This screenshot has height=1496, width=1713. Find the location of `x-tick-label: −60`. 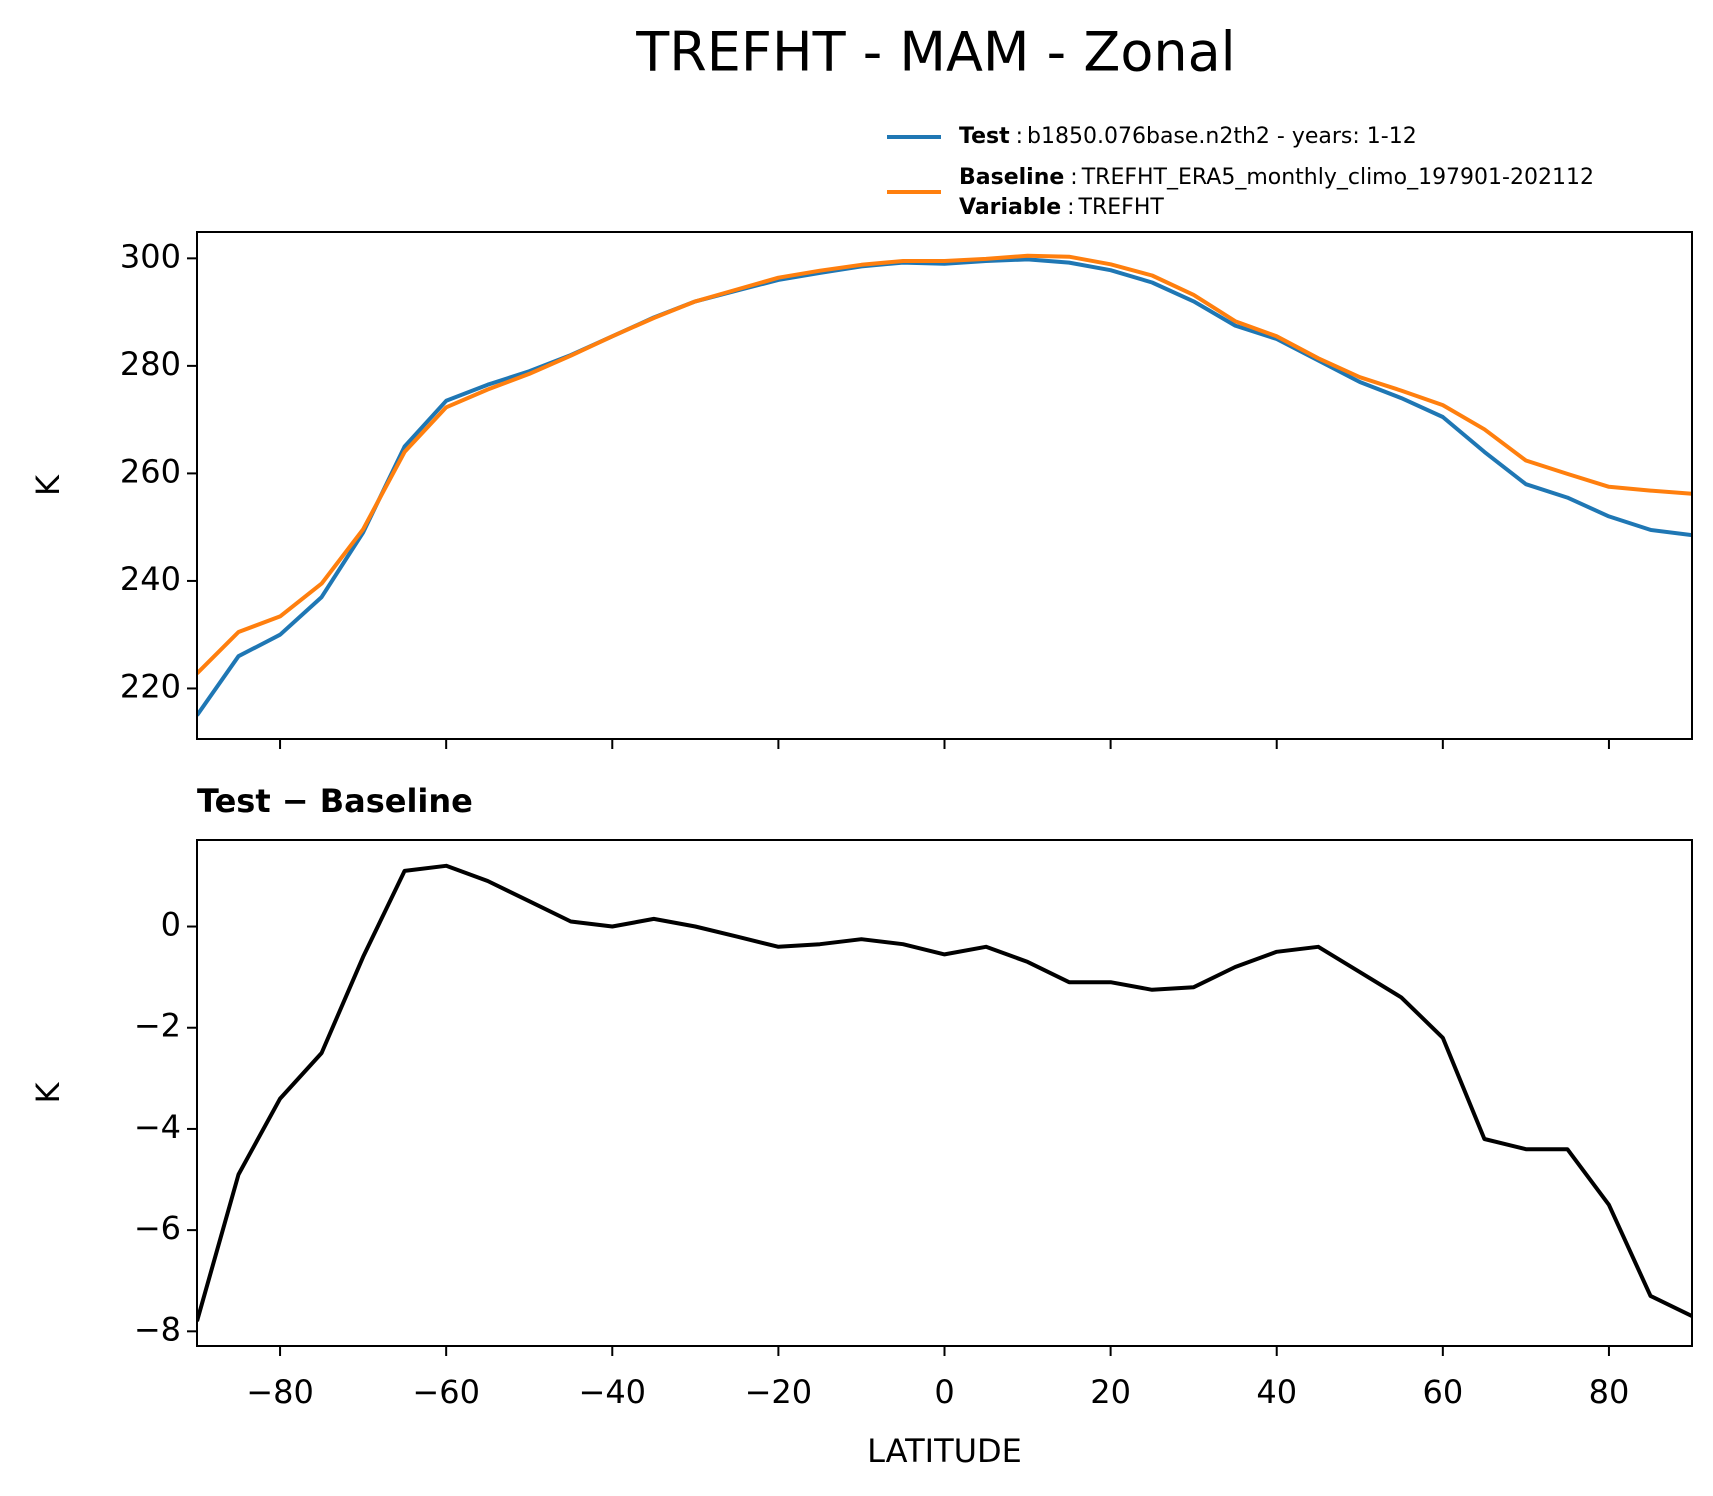

x-tick-label: −60 is located at coordinates (446, 1392).